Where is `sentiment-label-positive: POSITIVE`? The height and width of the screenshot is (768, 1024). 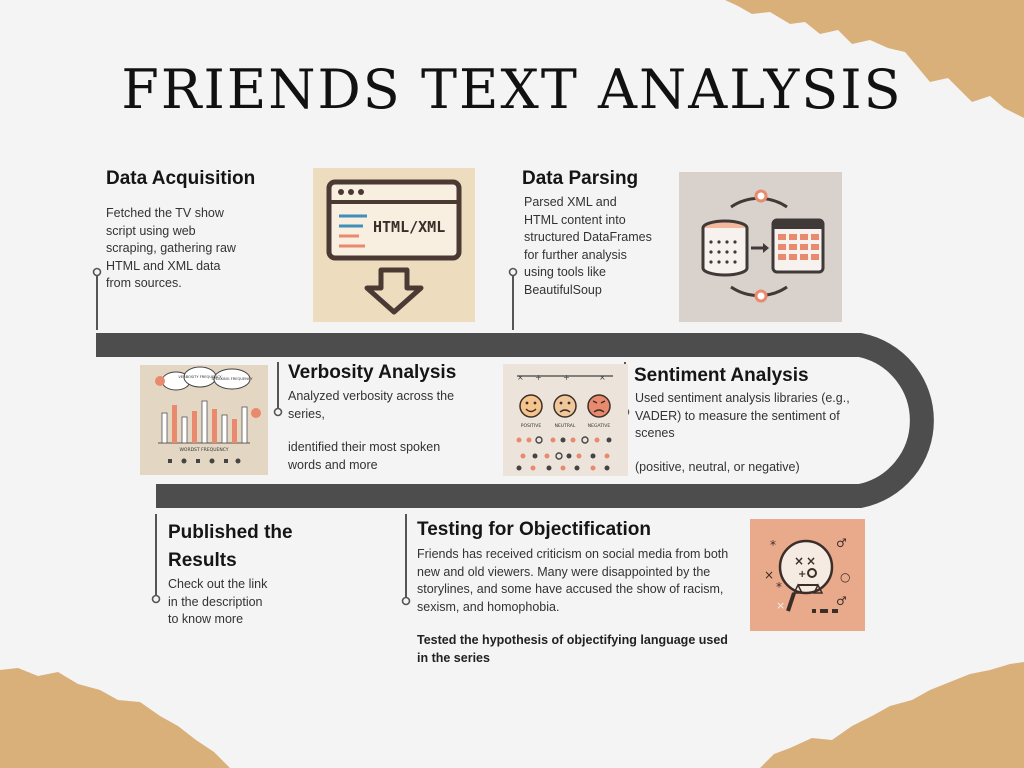 sentiment-label-positive: POSITIVE is located at coordinates (531, 426).